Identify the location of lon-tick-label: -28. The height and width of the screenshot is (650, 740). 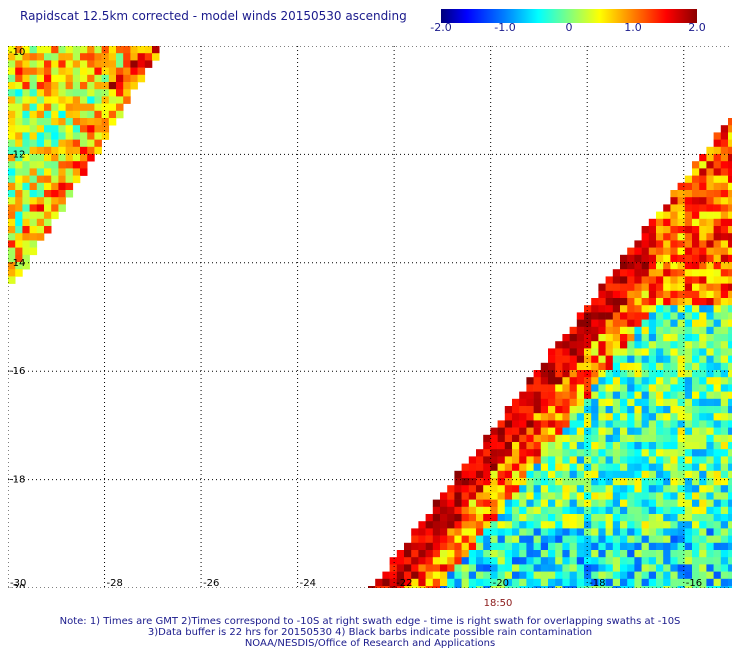
(115, 583).